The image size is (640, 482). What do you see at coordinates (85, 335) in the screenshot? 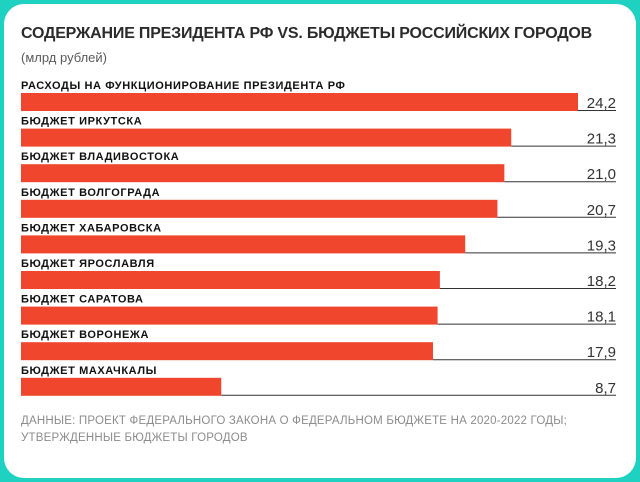
I see `bar-label: БЮДЖЕТ ВОРОНЕЖА` at bounding box center [85, 335].